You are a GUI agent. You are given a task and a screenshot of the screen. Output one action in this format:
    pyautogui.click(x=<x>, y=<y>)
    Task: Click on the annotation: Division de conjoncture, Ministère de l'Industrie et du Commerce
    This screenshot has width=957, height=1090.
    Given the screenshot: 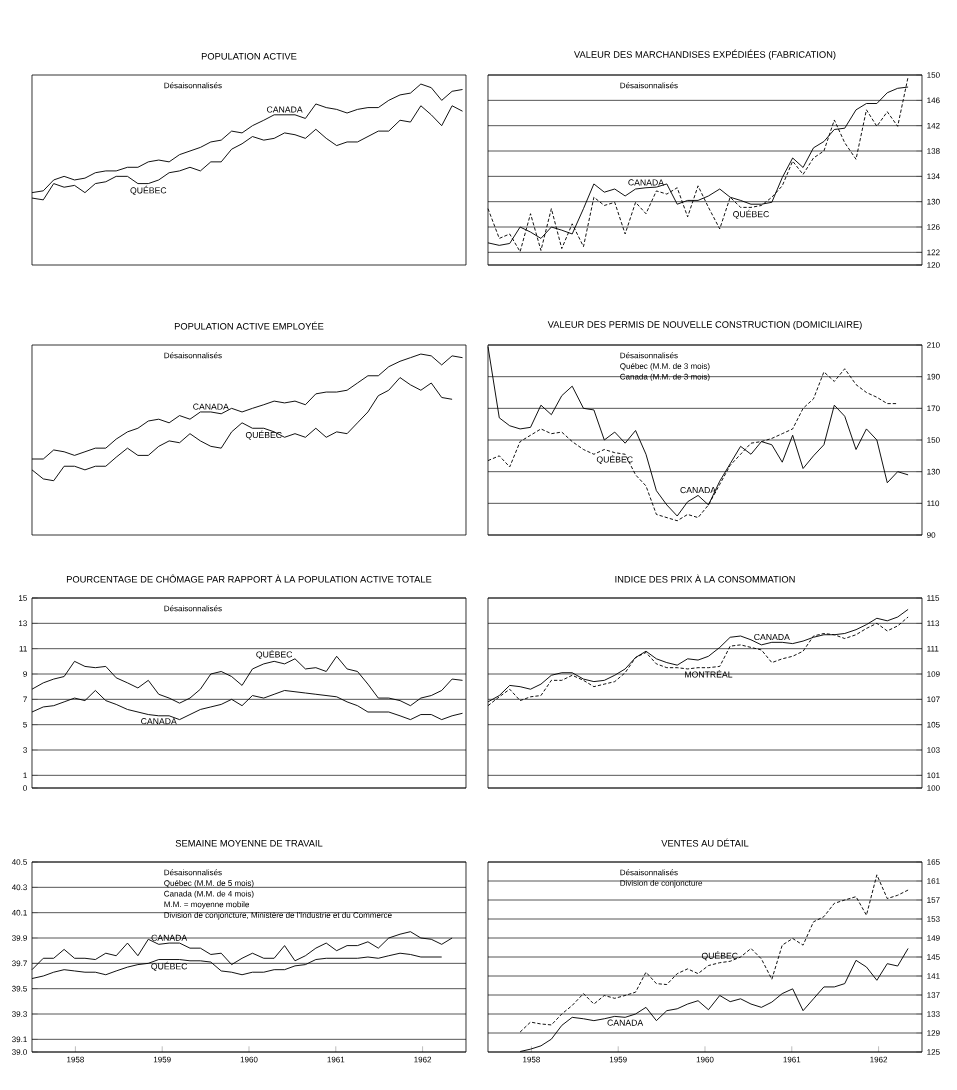 What is the action you would take?
    pyautogui.click(x=278, y=915)
    